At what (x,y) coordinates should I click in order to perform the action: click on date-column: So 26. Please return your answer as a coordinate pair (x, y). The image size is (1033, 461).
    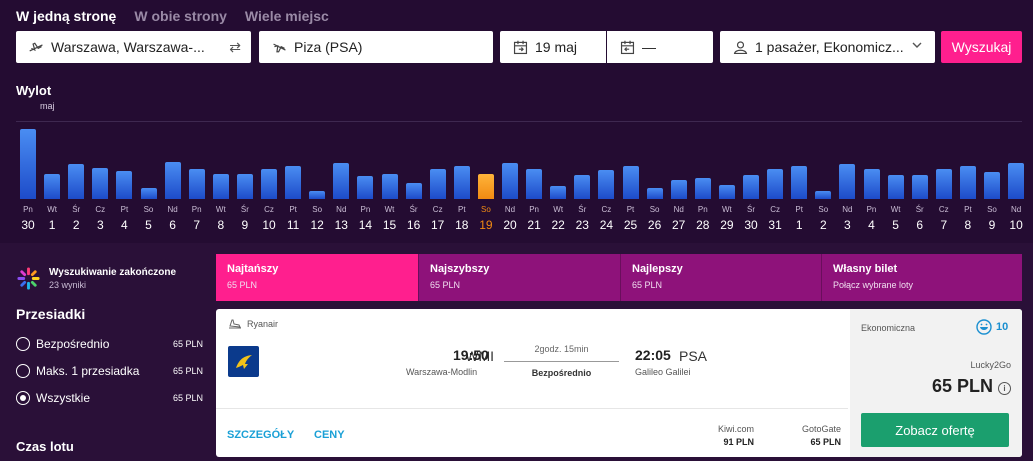
    Looking at the image, I should click on (655, 178).